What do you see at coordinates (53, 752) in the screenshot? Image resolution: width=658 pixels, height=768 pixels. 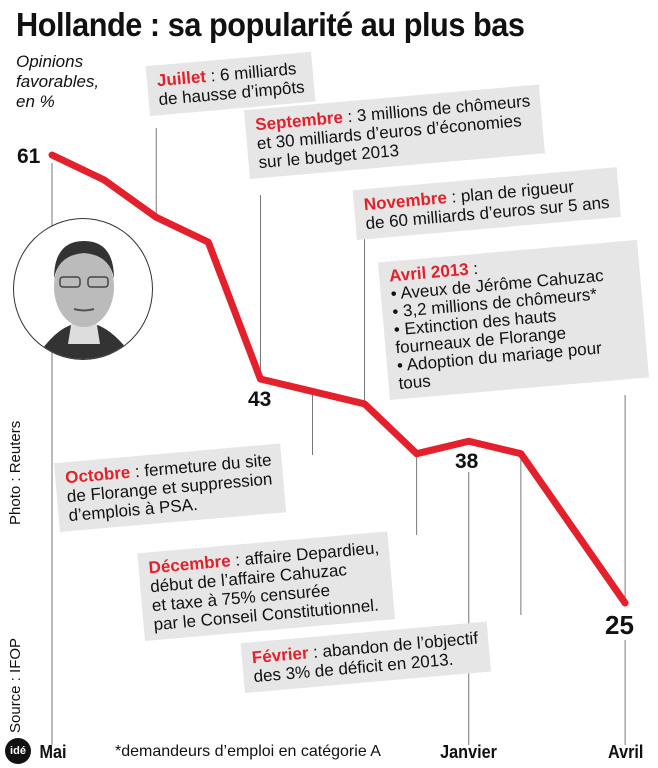 I see `x-tick-mai: Mai` at bounding box center [53, 752].